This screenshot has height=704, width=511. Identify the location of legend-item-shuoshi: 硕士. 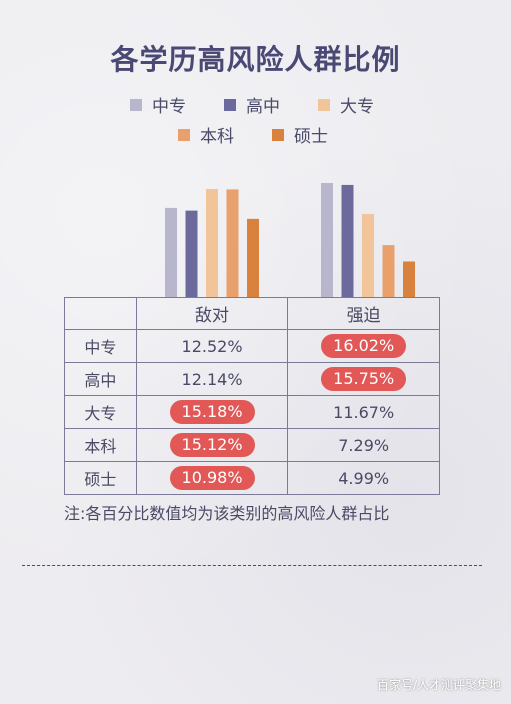
(300, 134).